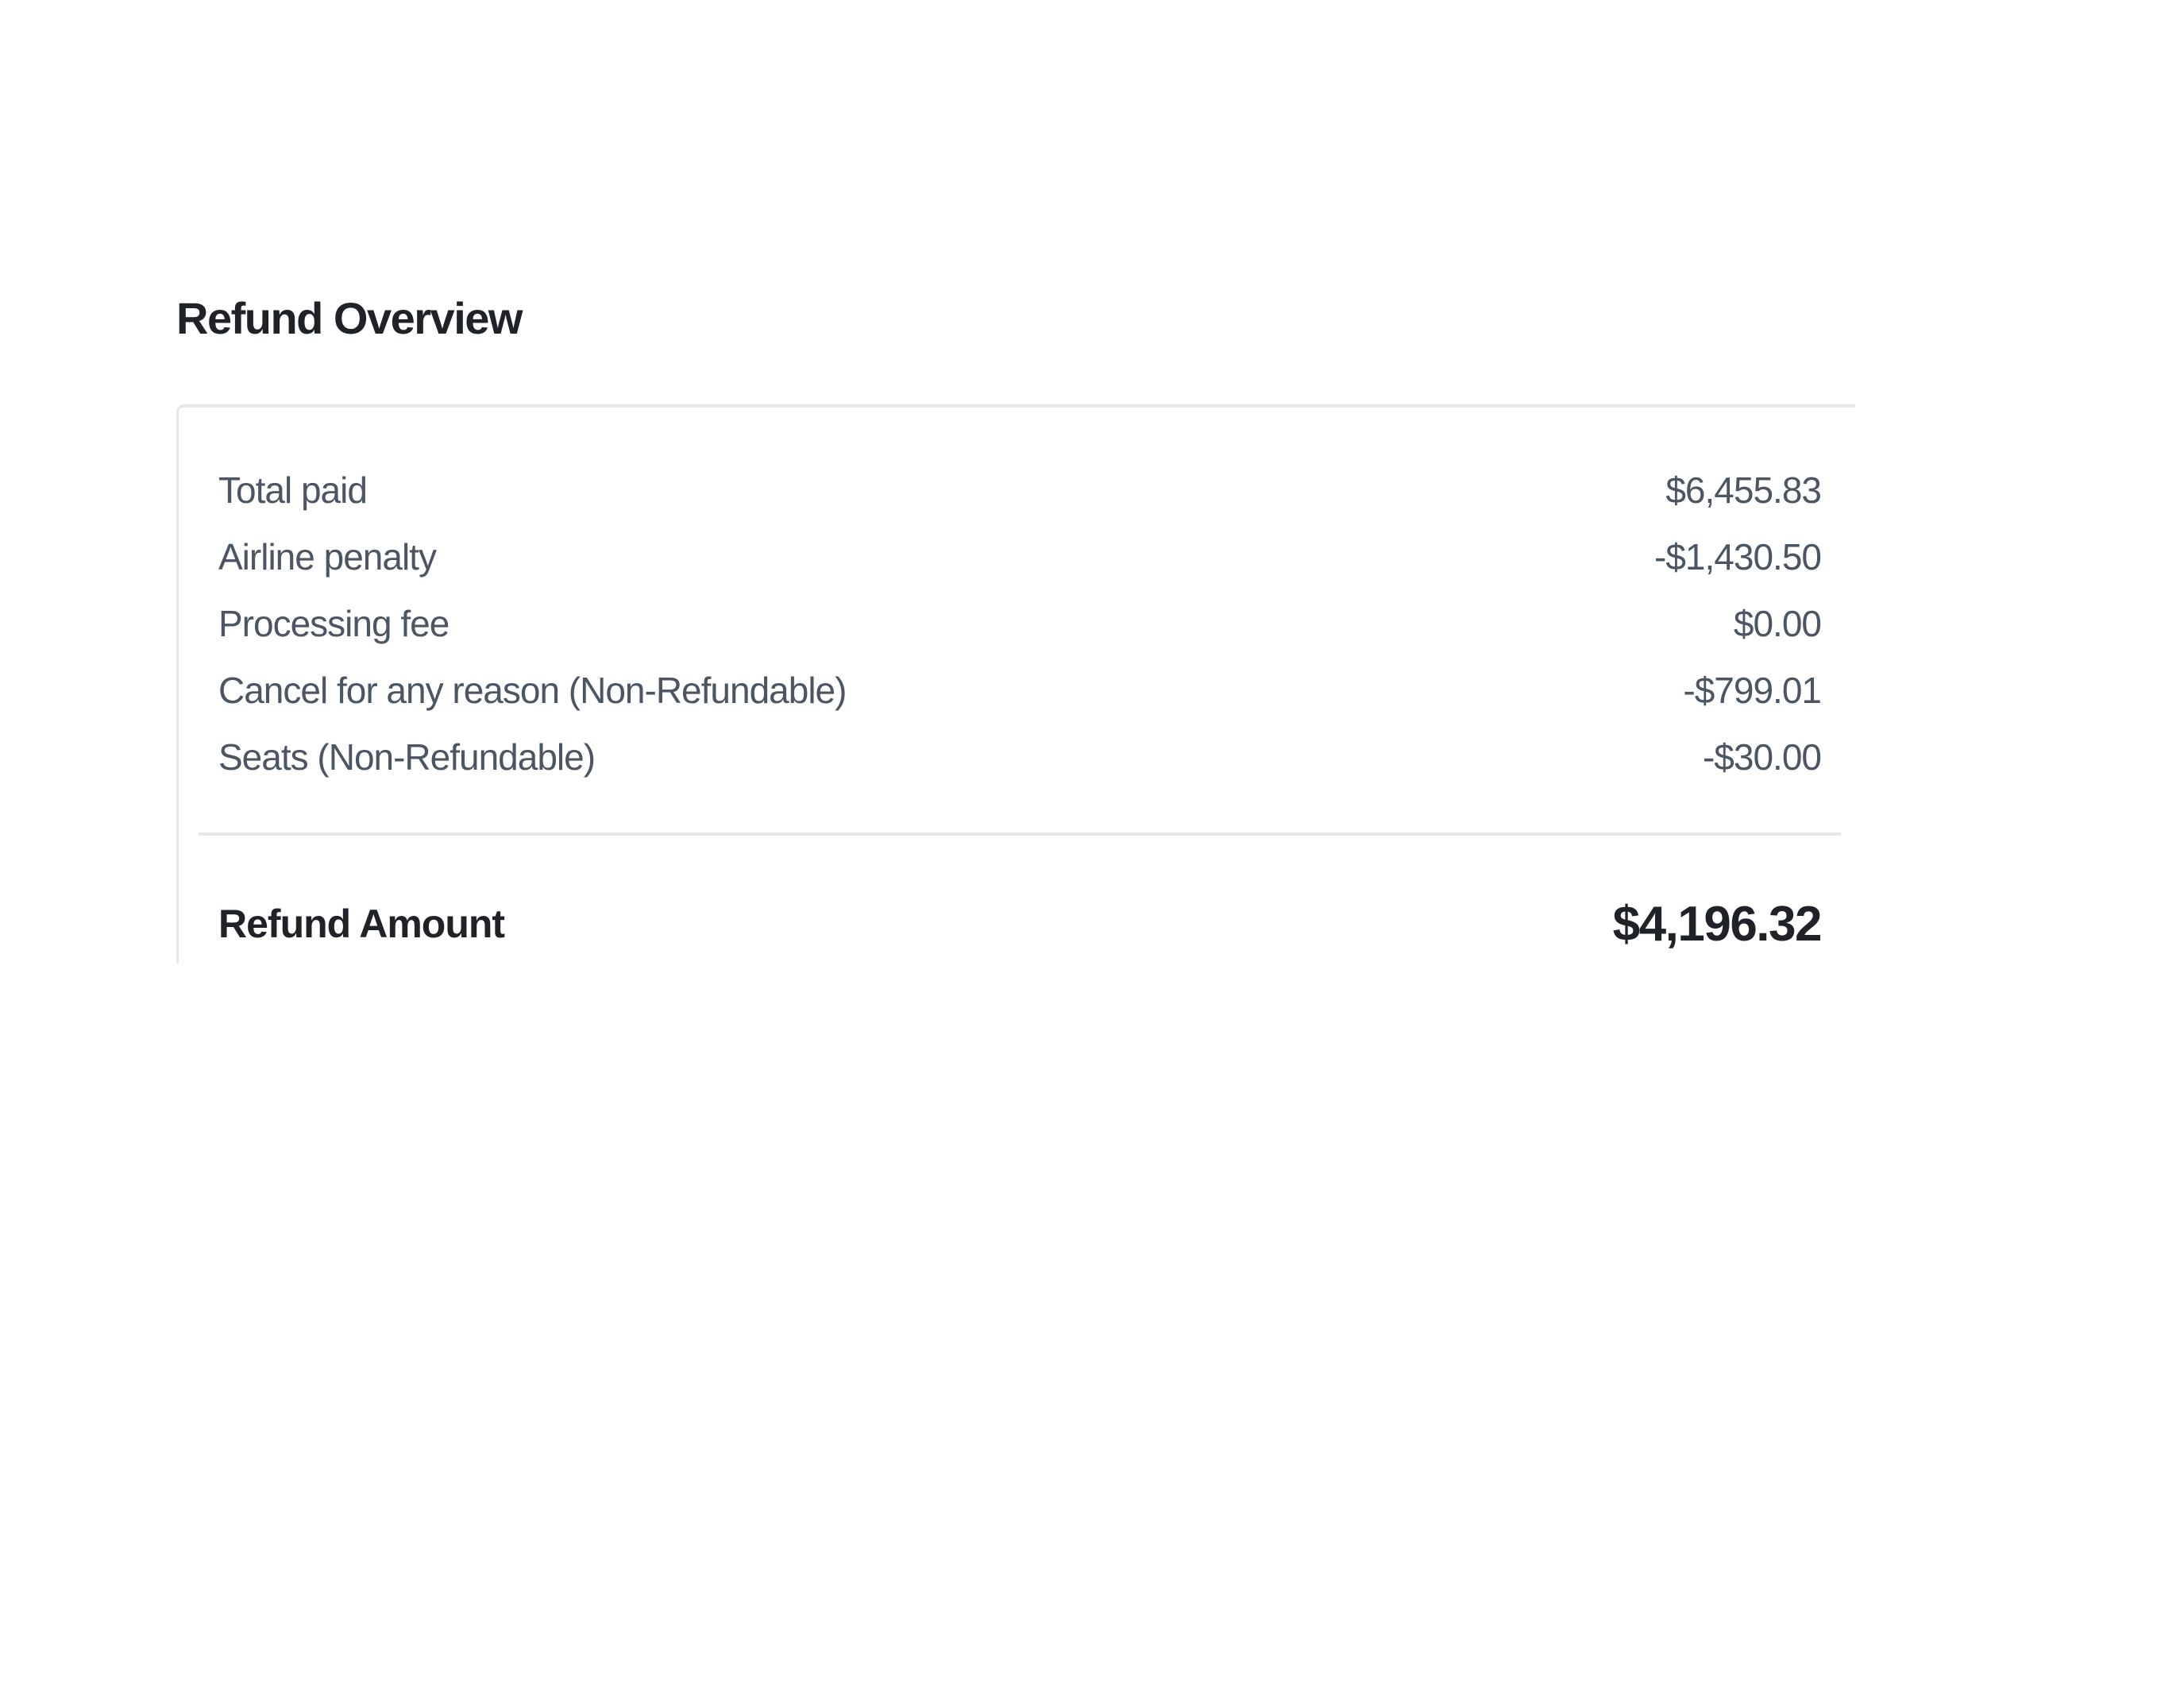 The image size is (2184, 1688). What do you see at coordinates (1020, 623) in the screenshot?
I see `line-item: Processing fee $0.00` at bounding box center [1020, 623].